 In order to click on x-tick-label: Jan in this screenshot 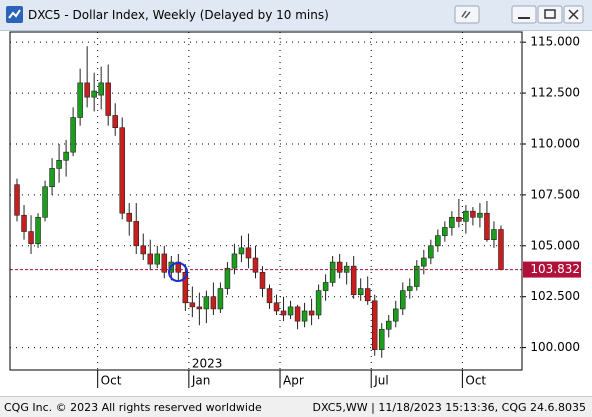, I will do `click(201, 381)`.